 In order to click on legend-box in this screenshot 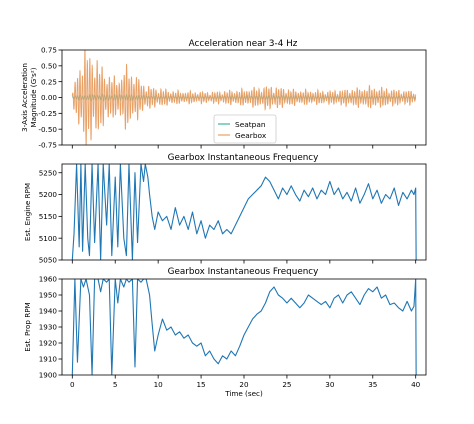, I will do `click(245, 129)`.